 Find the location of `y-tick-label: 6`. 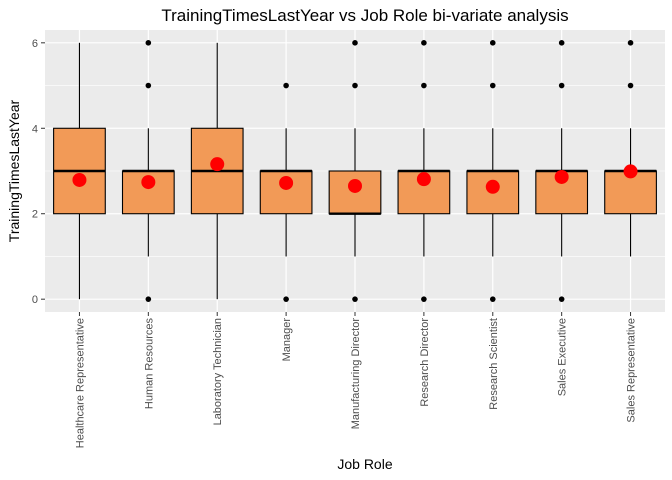

y-tick-label: 6 is located at coordinates (35, 44).